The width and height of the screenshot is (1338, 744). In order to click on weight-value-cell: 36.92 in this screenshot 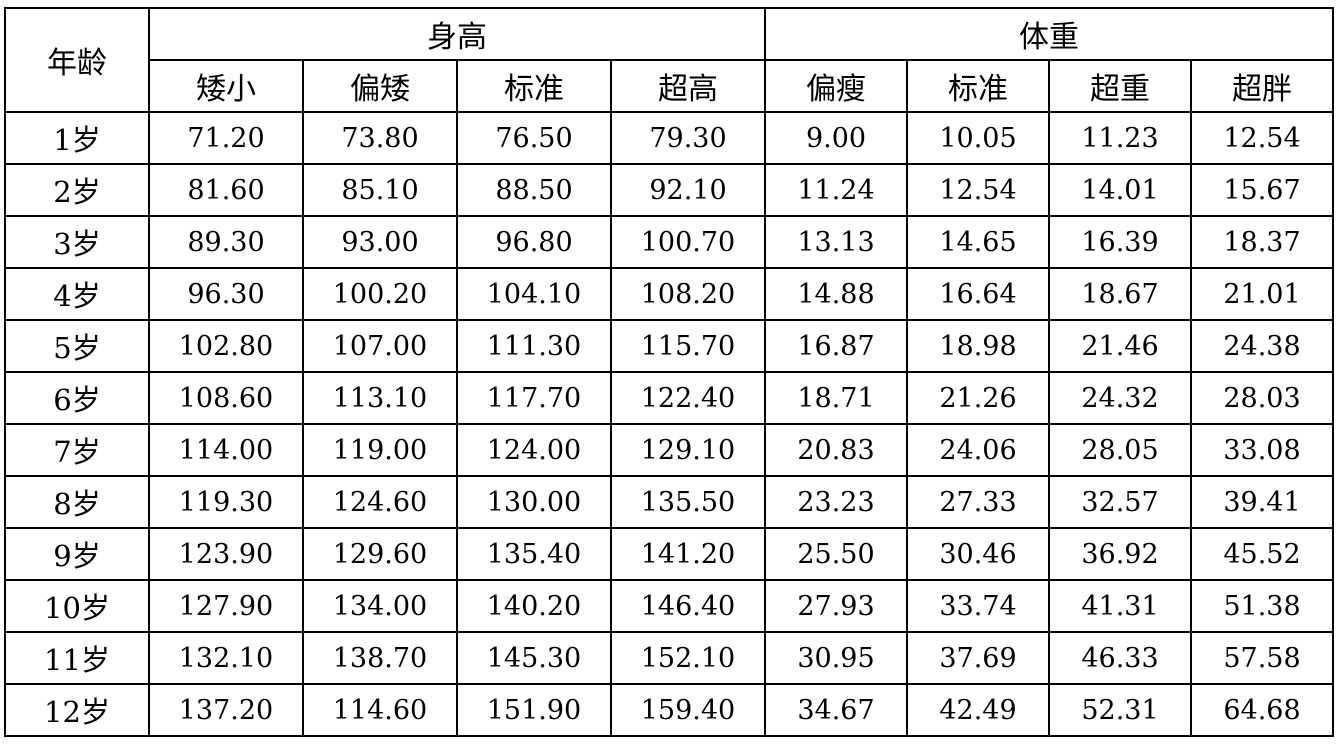, I will do `click(1120, 554)`.